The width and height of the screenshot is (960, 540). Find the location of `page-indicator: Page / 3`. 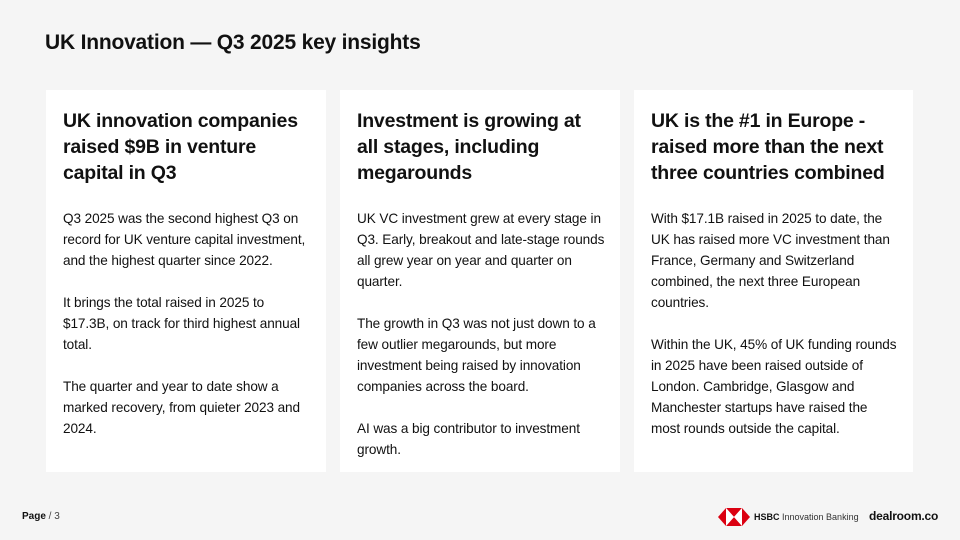

page-indicator: Page / 3 is located at coordinates (41, 516).